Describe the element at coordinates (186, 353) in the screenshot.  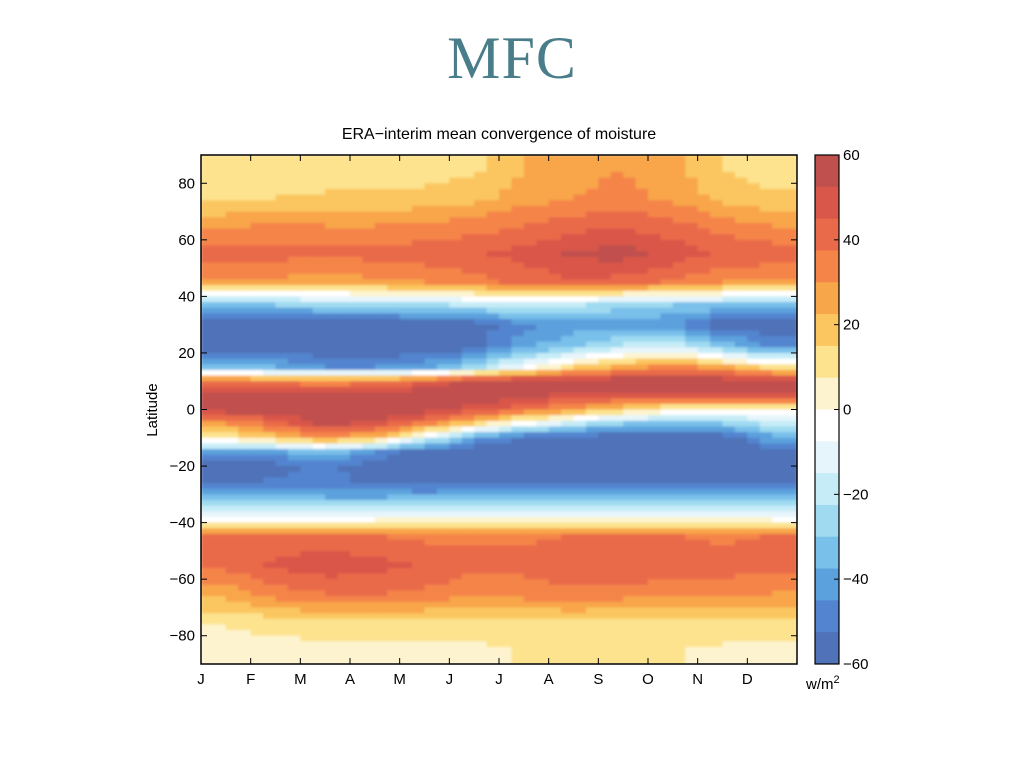
I see `y-tick-label: 20` at that location.